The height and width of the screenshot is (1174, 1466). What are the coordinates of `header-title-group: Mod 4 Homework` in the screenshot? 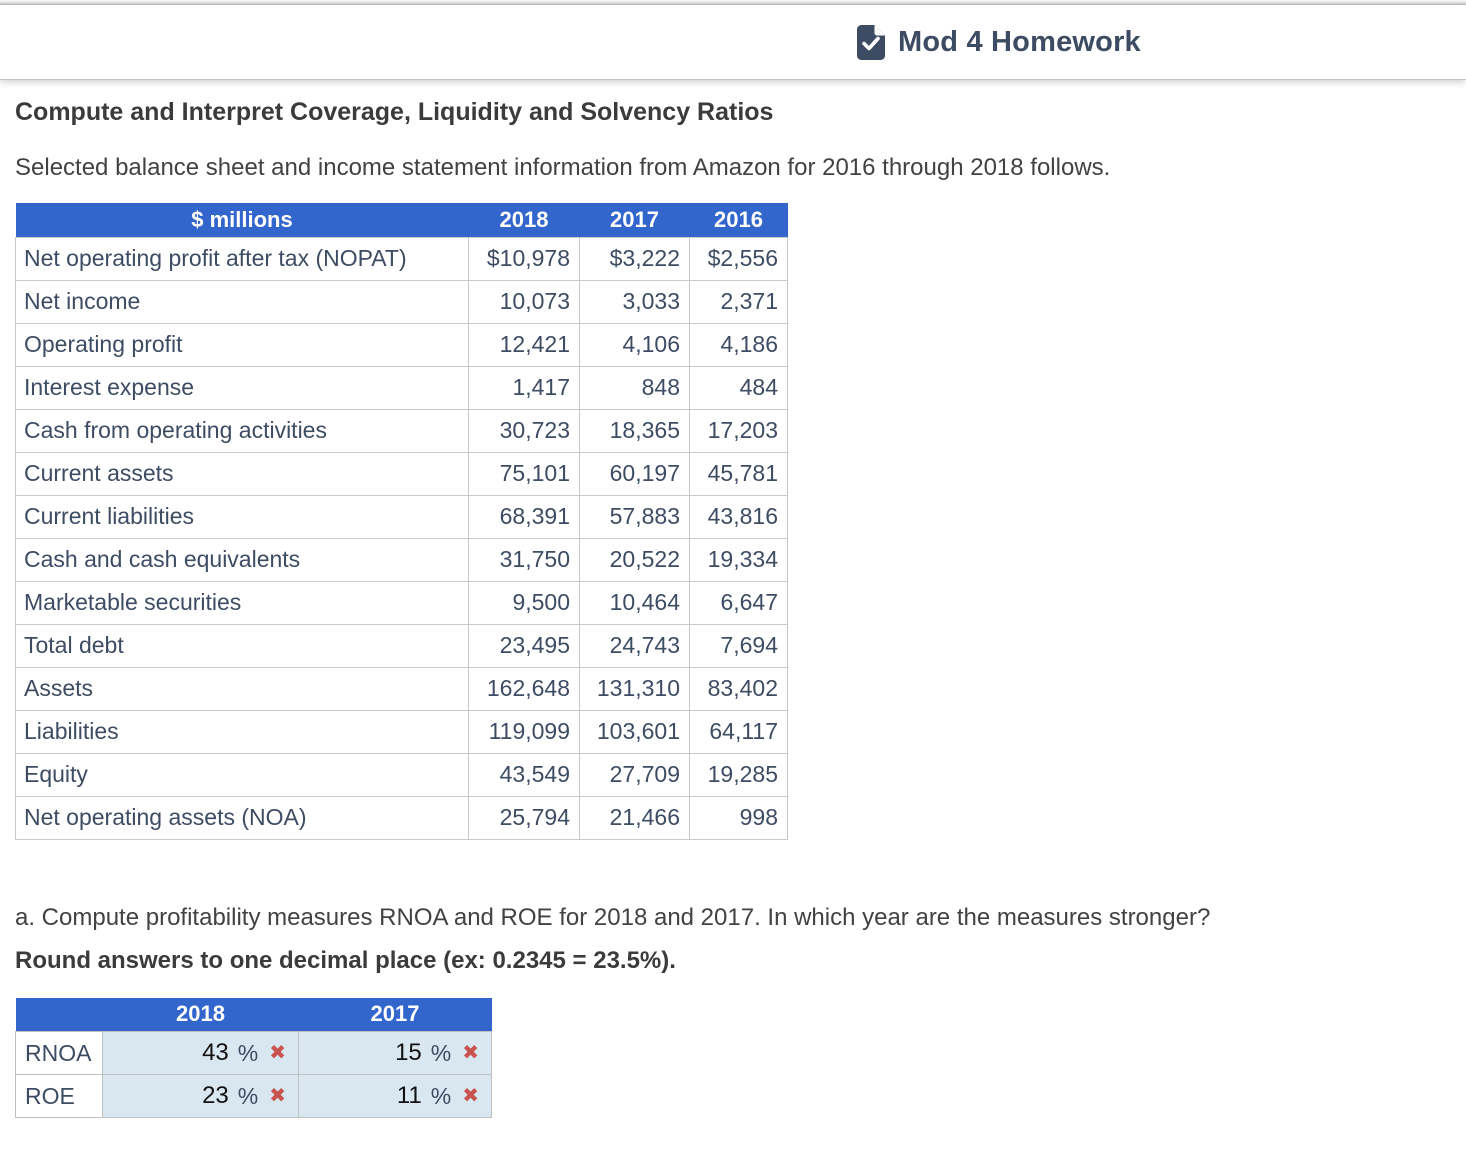 It's located at (999, 42).